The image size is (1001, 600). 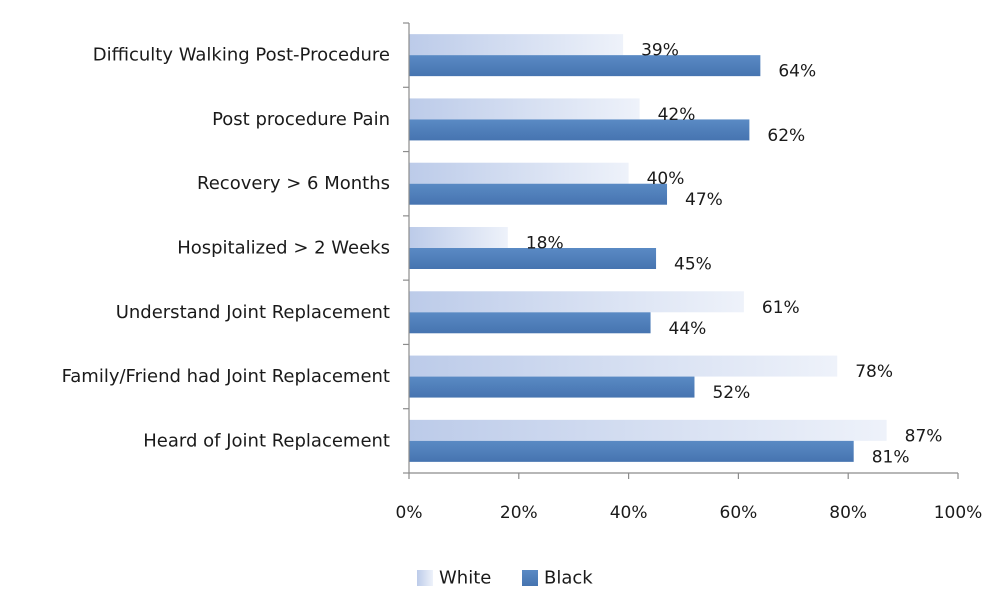 What do you see at coordinates (465, 578) in the screenshot?
I see `legend-label-white: White` at bounding box center [465, 578].